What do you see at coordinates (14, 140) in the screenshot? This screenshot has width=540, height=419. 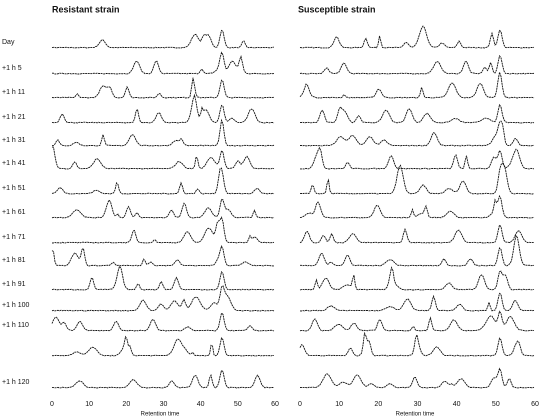 I see `row-label: +1 h 31` at bounding box center [14, 140].